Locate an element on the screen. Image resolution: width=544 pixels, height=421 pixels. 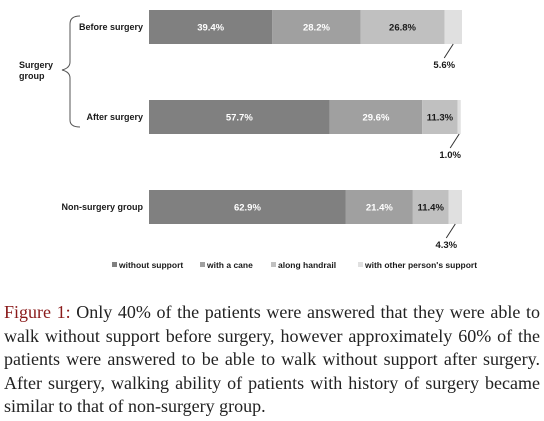
surgery-group-label-line2: group is located at coordinates (32, 76).